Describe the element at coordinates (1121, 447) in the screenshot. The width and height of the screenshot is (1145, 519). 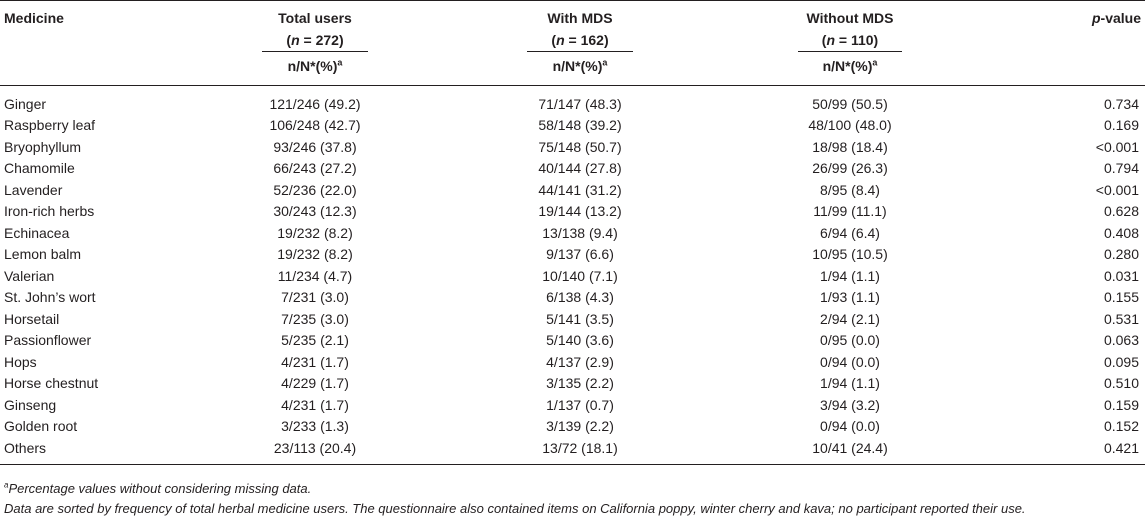
I see `cell-p-value: 0.421` at that location.